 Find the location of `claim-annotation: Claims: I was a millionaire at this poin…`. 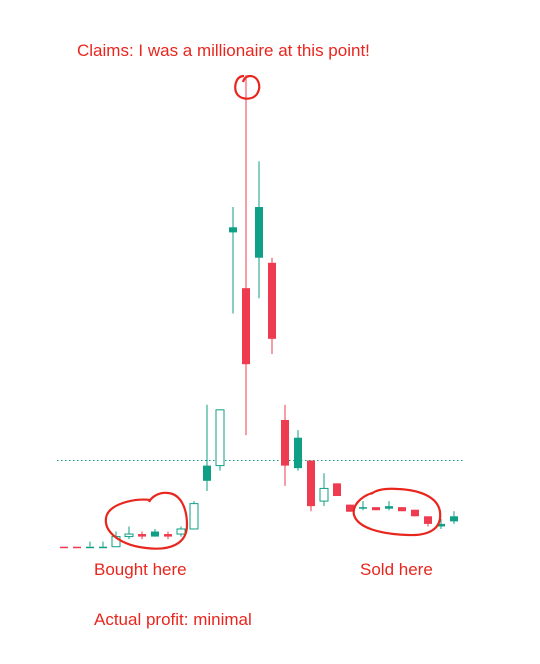

claim-annotation: Claims: I was a millionaire at this poin… is located at coordinates (223, 50).